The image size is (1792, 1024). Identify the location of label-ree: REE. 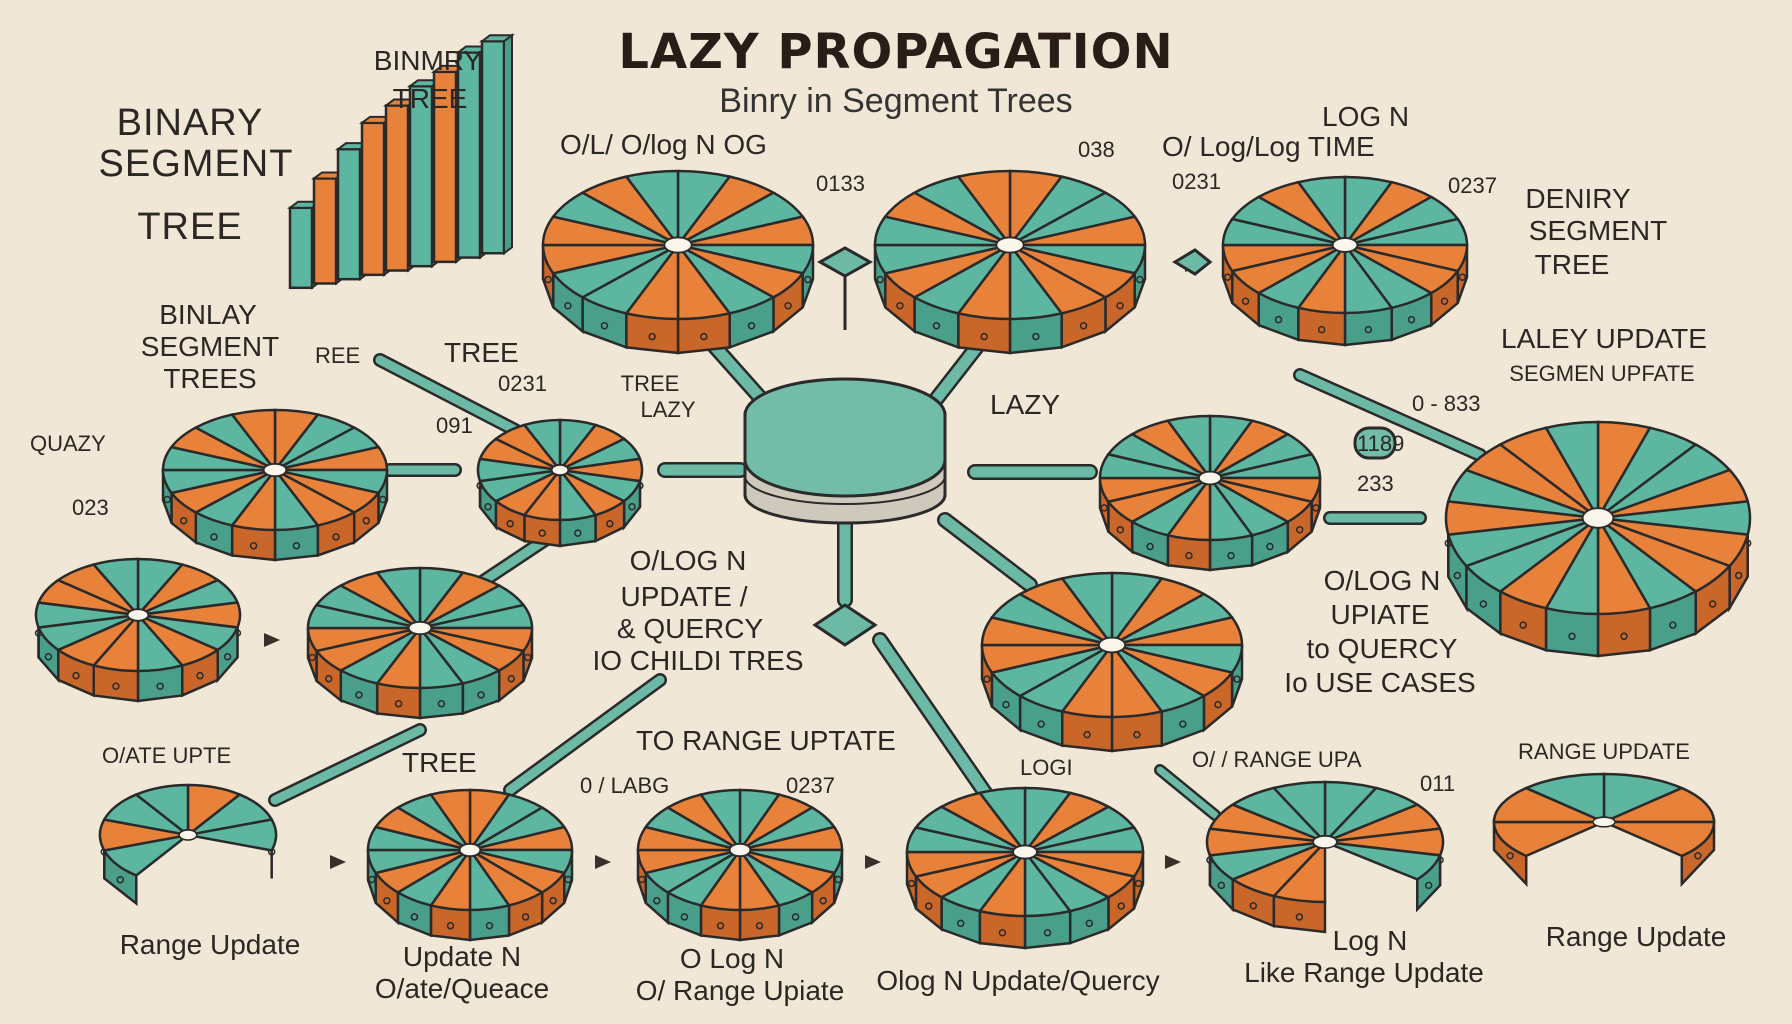
(338, 355).